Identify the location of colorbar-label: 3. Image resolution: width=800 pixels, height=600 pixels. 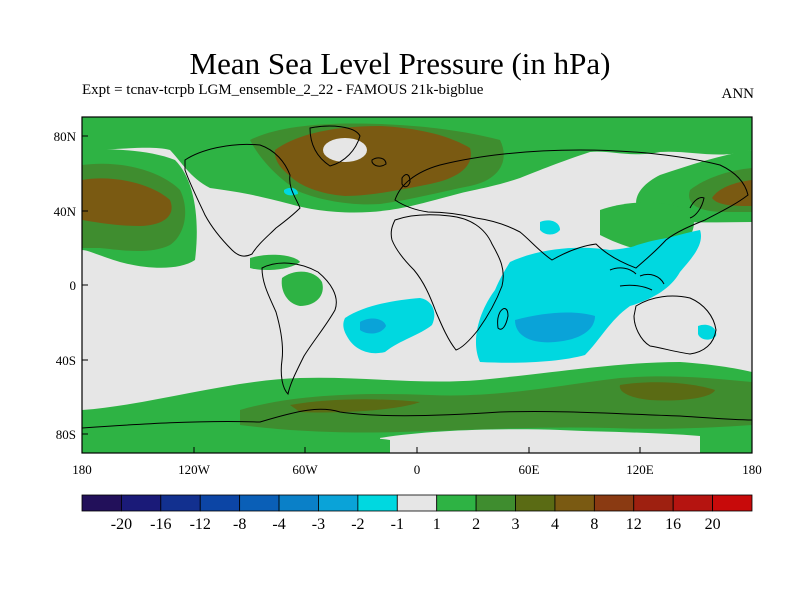
(516, 524).